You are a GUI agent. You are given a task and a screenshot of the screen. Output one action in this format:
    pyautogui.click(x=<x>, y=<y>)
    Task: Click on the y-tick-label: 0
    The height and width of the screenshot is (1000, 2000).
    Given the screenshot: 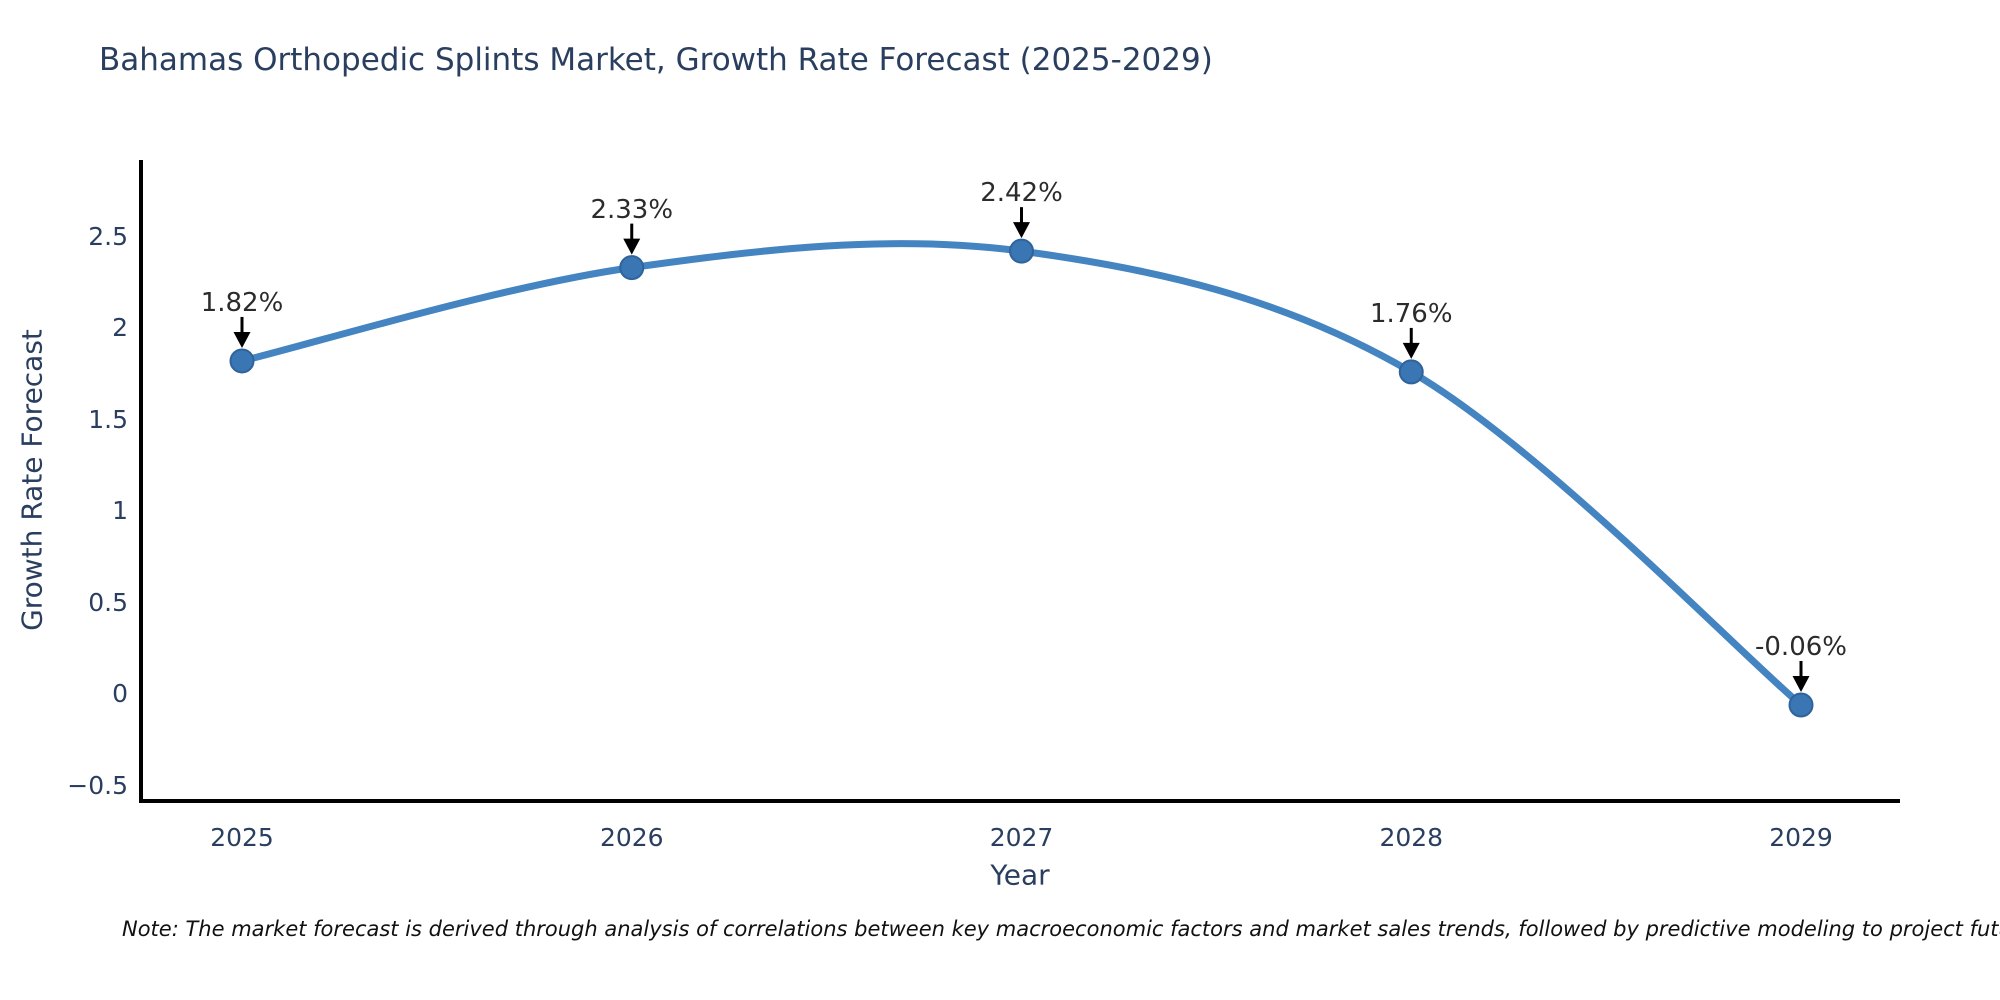 What is the action you would take?
    pyautogui.click(x=120, y=693)
    